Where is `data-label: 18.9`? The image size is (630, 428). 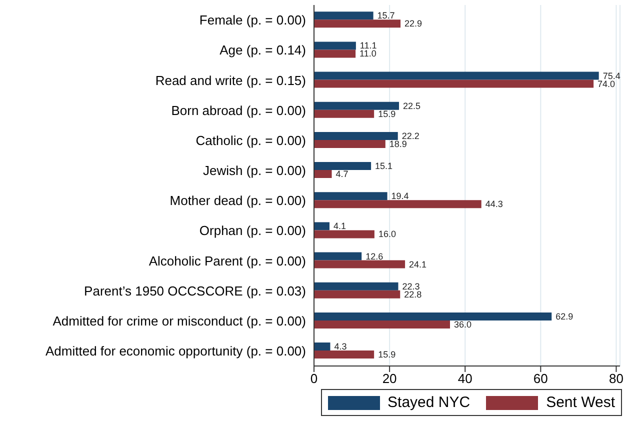 data-label: 18.9 is located at coordinates (398, 143).